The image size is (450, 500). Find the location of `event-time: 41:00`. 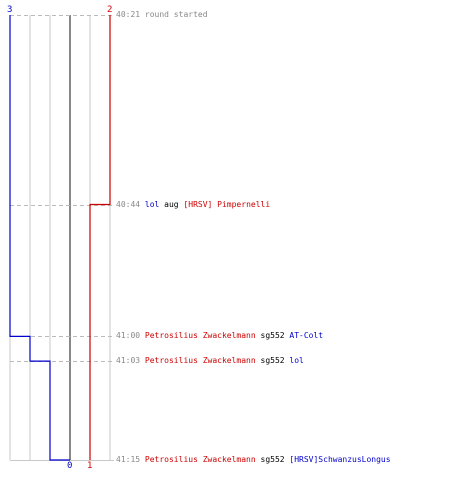

event-time: 41:00 is located at coordinates (130, 335).